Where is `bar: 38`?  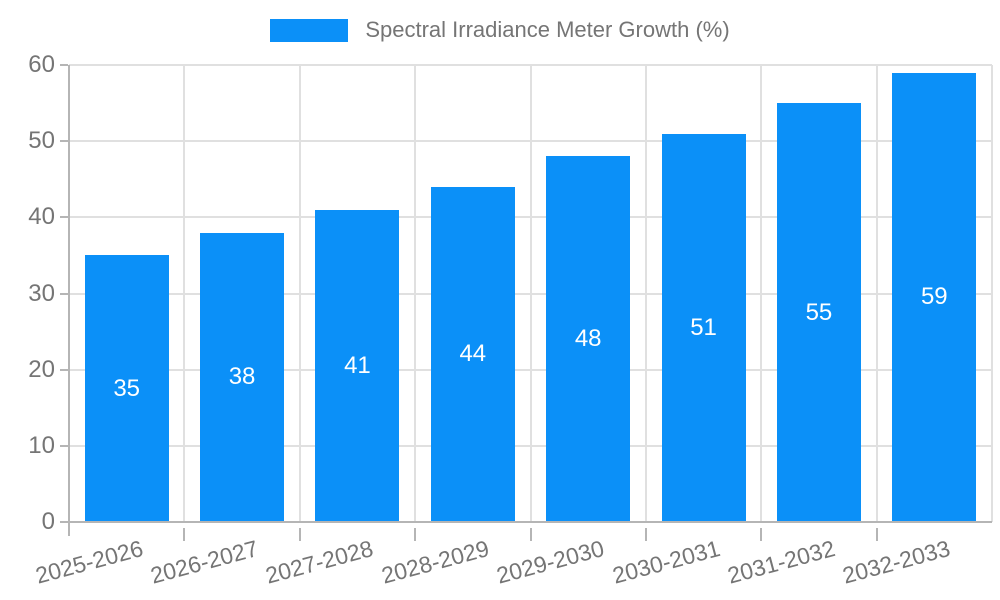
bar: 38 is located at coordinates (242, 377).